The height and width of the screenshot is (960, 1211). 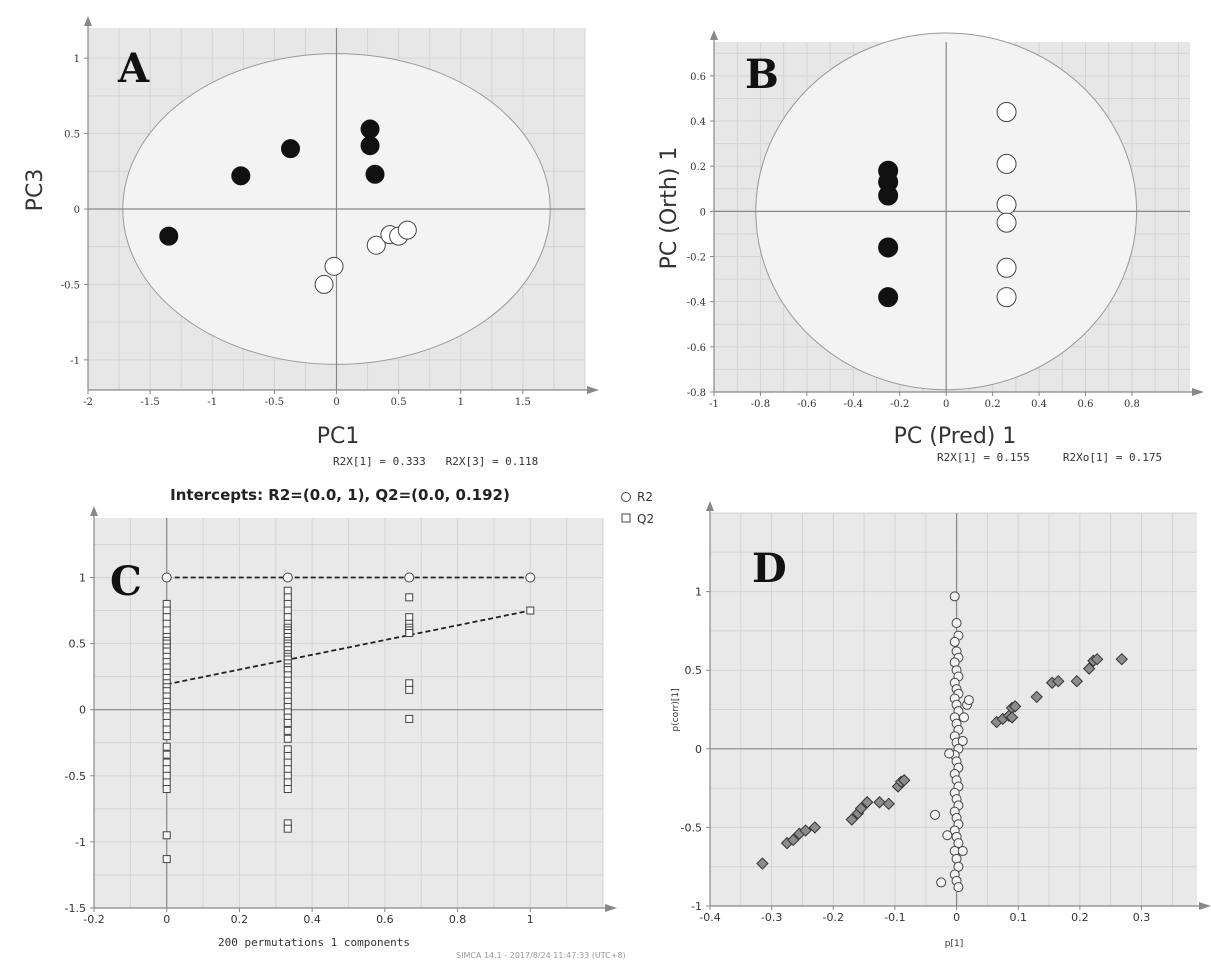 I want to click on panel-c-x-tick-label: 0.6, so click(x=385, y=919).